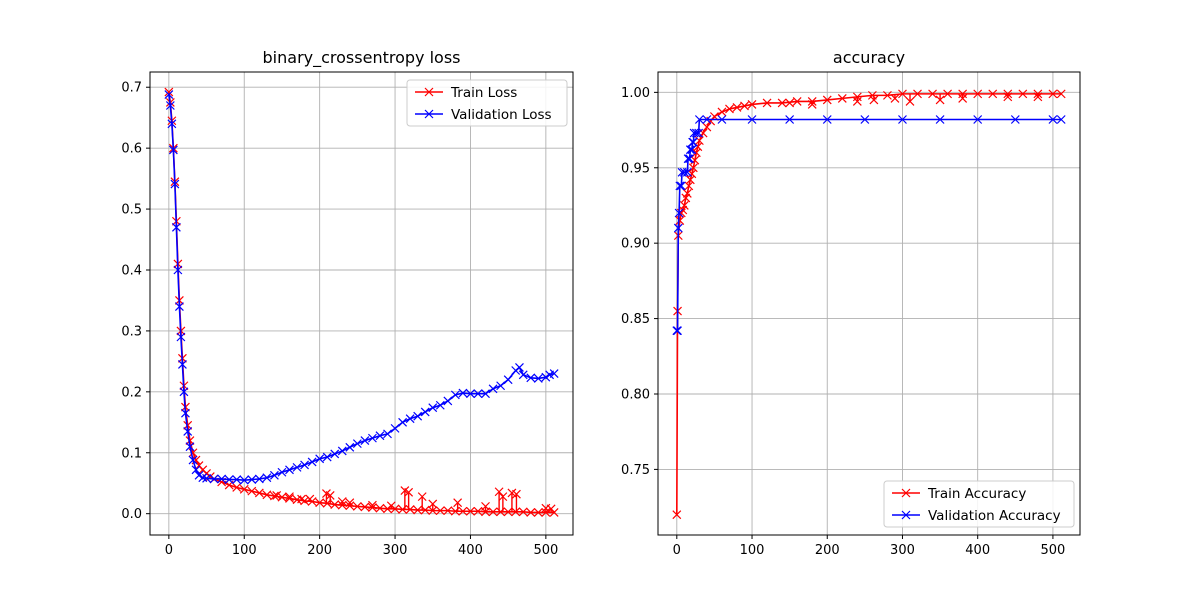 The image size is (1200, 600). Describe the element at coordinates (487, 103) in the screenshot. I see `loss-legend` at that location.